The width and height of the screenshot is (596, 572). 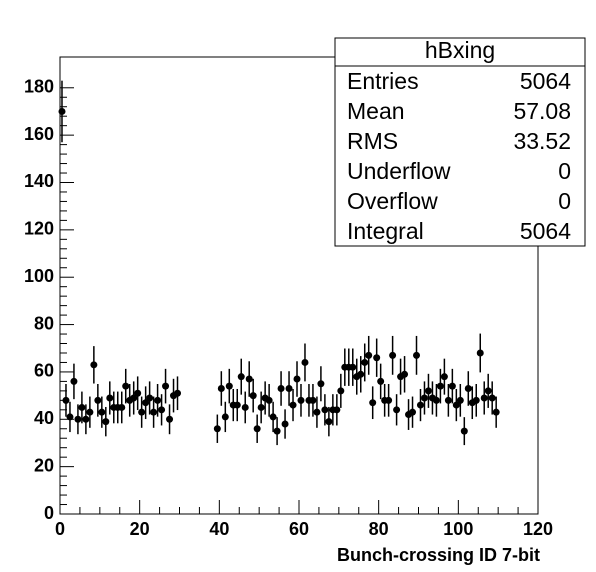 What do you see at coordinates (385, 231) in the screenshot?
I see `stats-label: Integral` at bounding box center [385, 231].